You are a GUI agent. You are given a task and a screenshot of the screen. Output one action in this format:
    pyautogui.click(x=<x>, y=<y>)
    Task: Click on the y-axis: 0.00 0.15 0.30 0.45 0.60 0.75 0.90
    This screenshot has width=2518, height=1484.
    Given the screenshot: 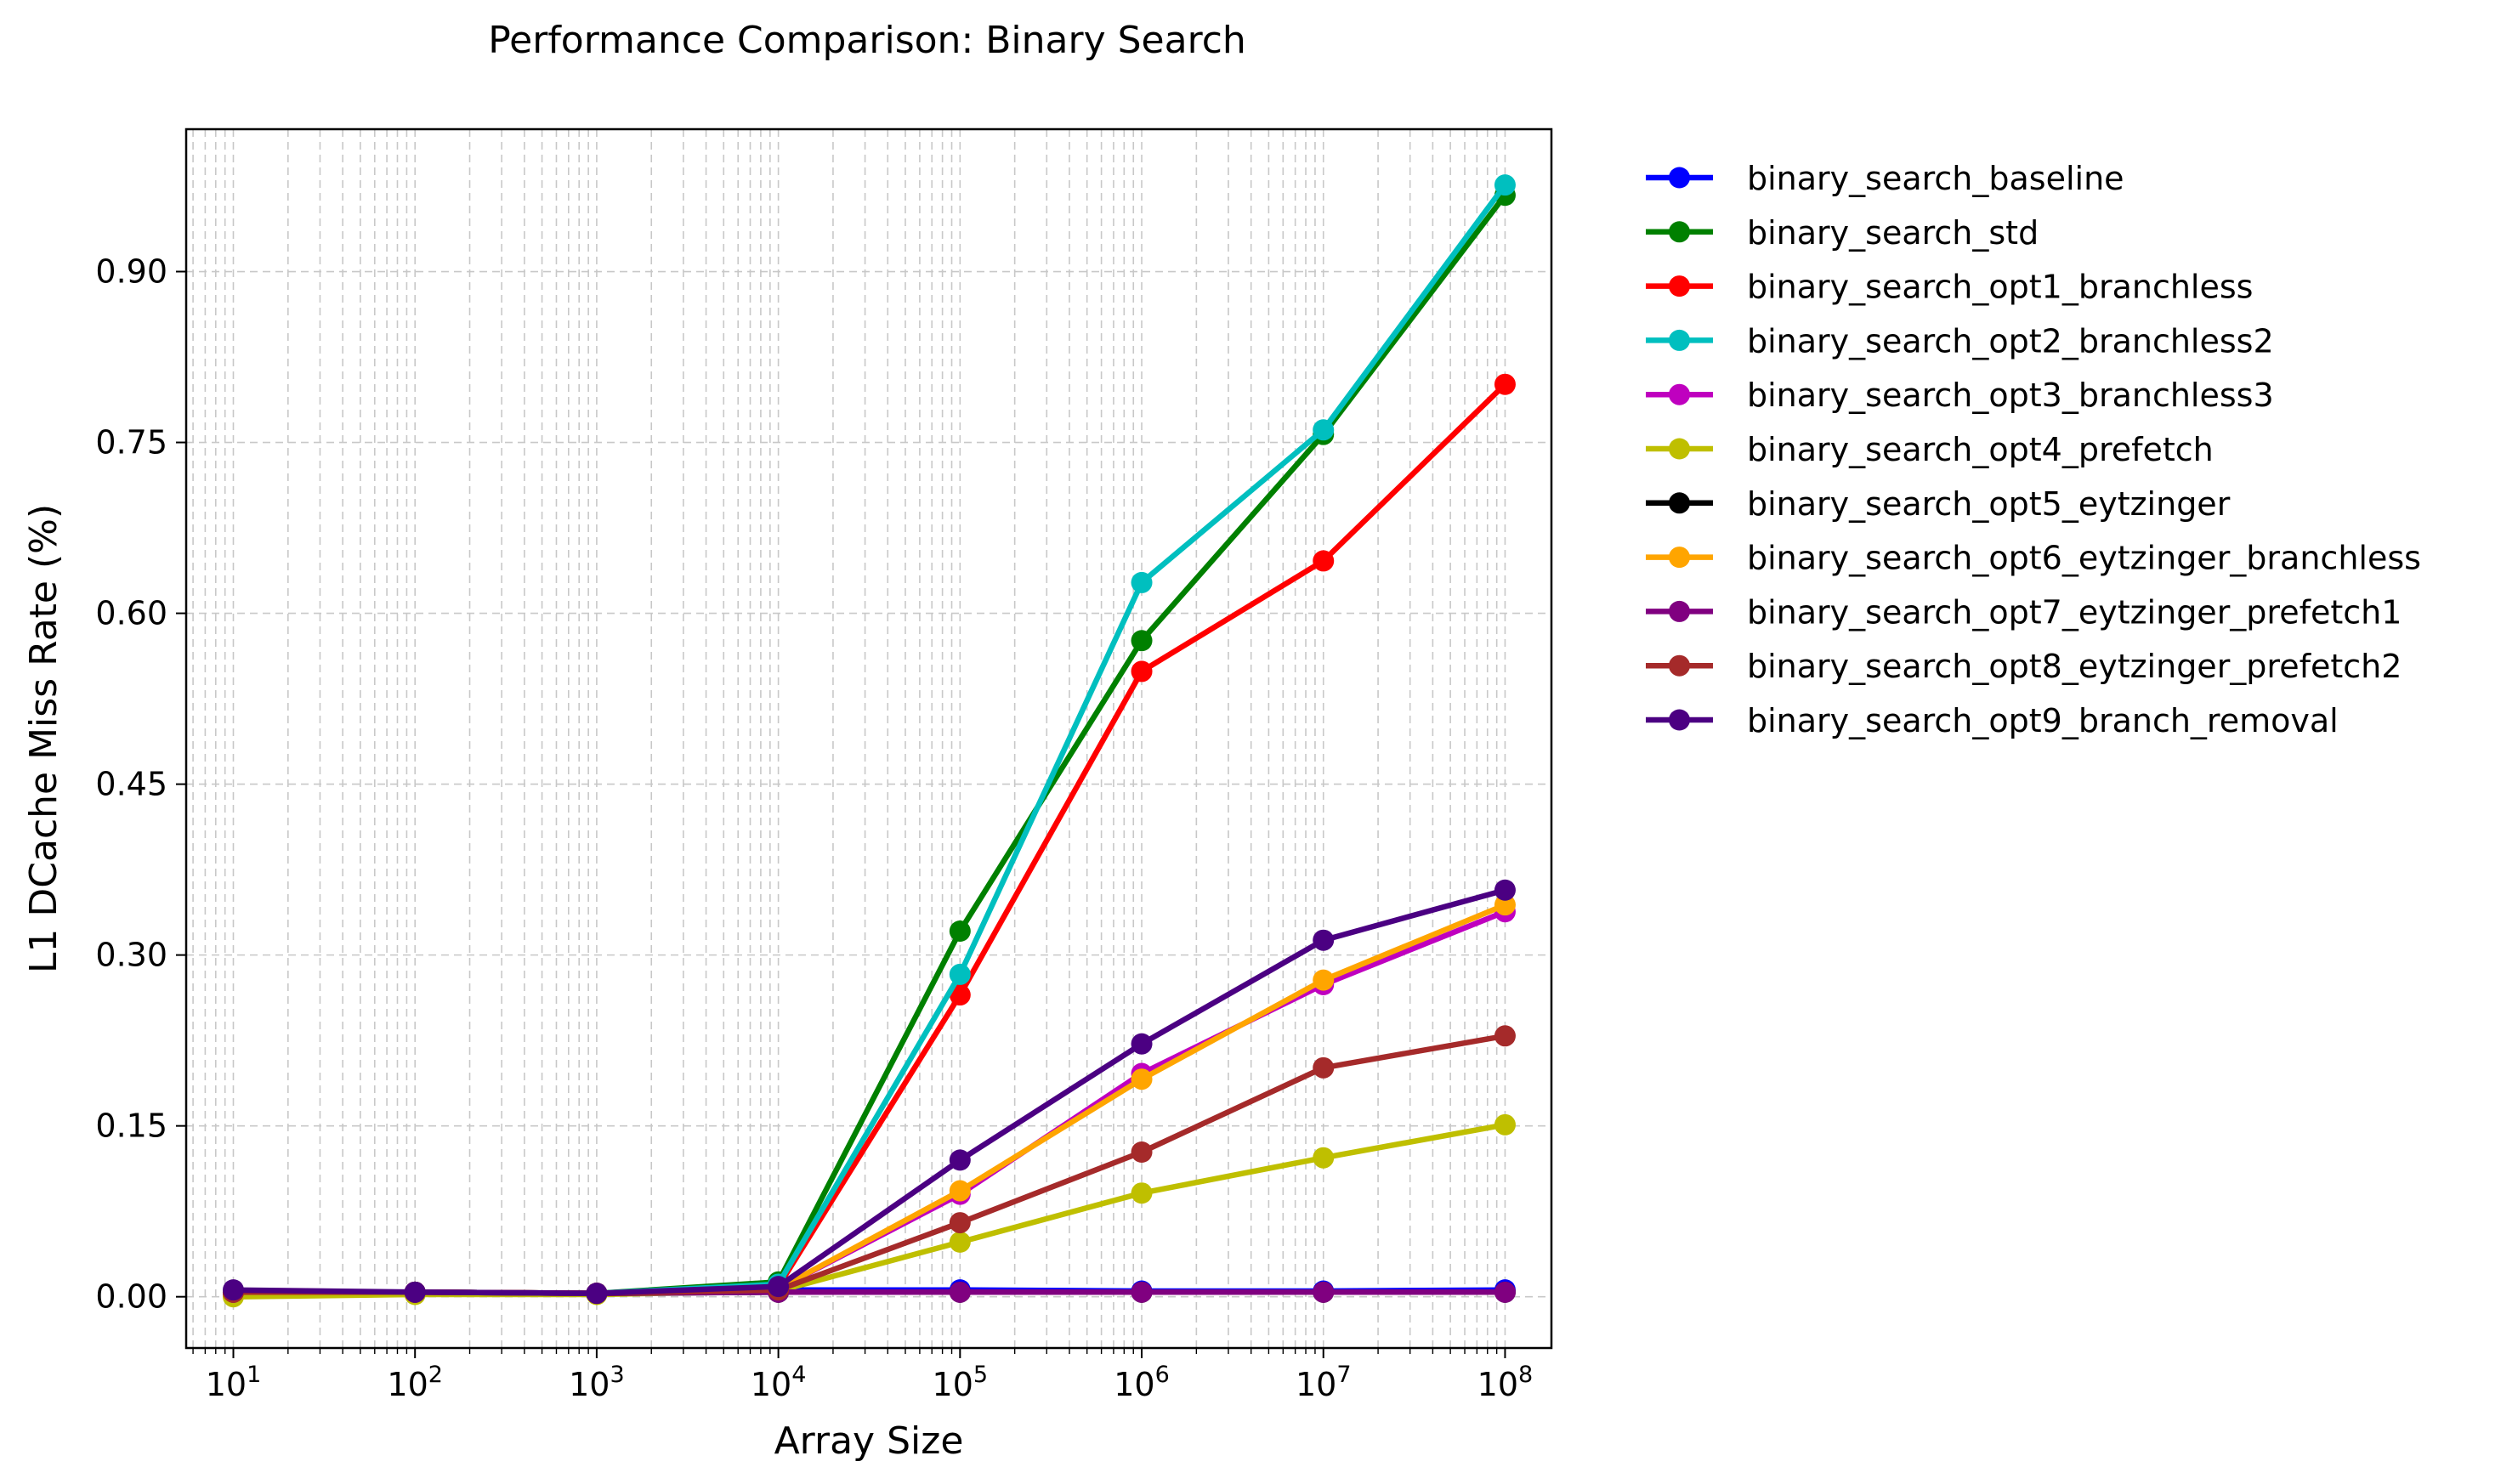 What is the action you would take?
    pyautogui.click(x=140, y=784)
    